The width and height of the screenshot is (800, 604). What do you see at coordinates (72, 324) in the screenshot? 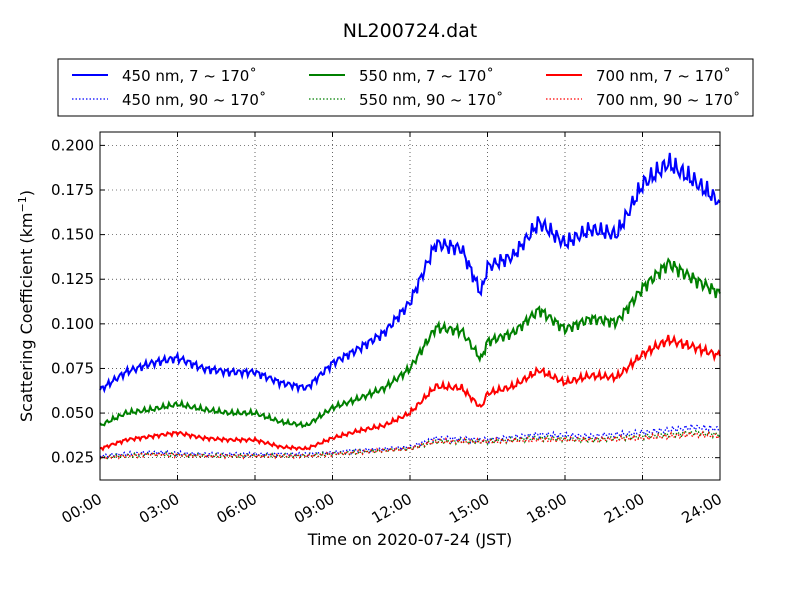
I see `y-tick-label: 0.100` at bounding box center [72, 324].